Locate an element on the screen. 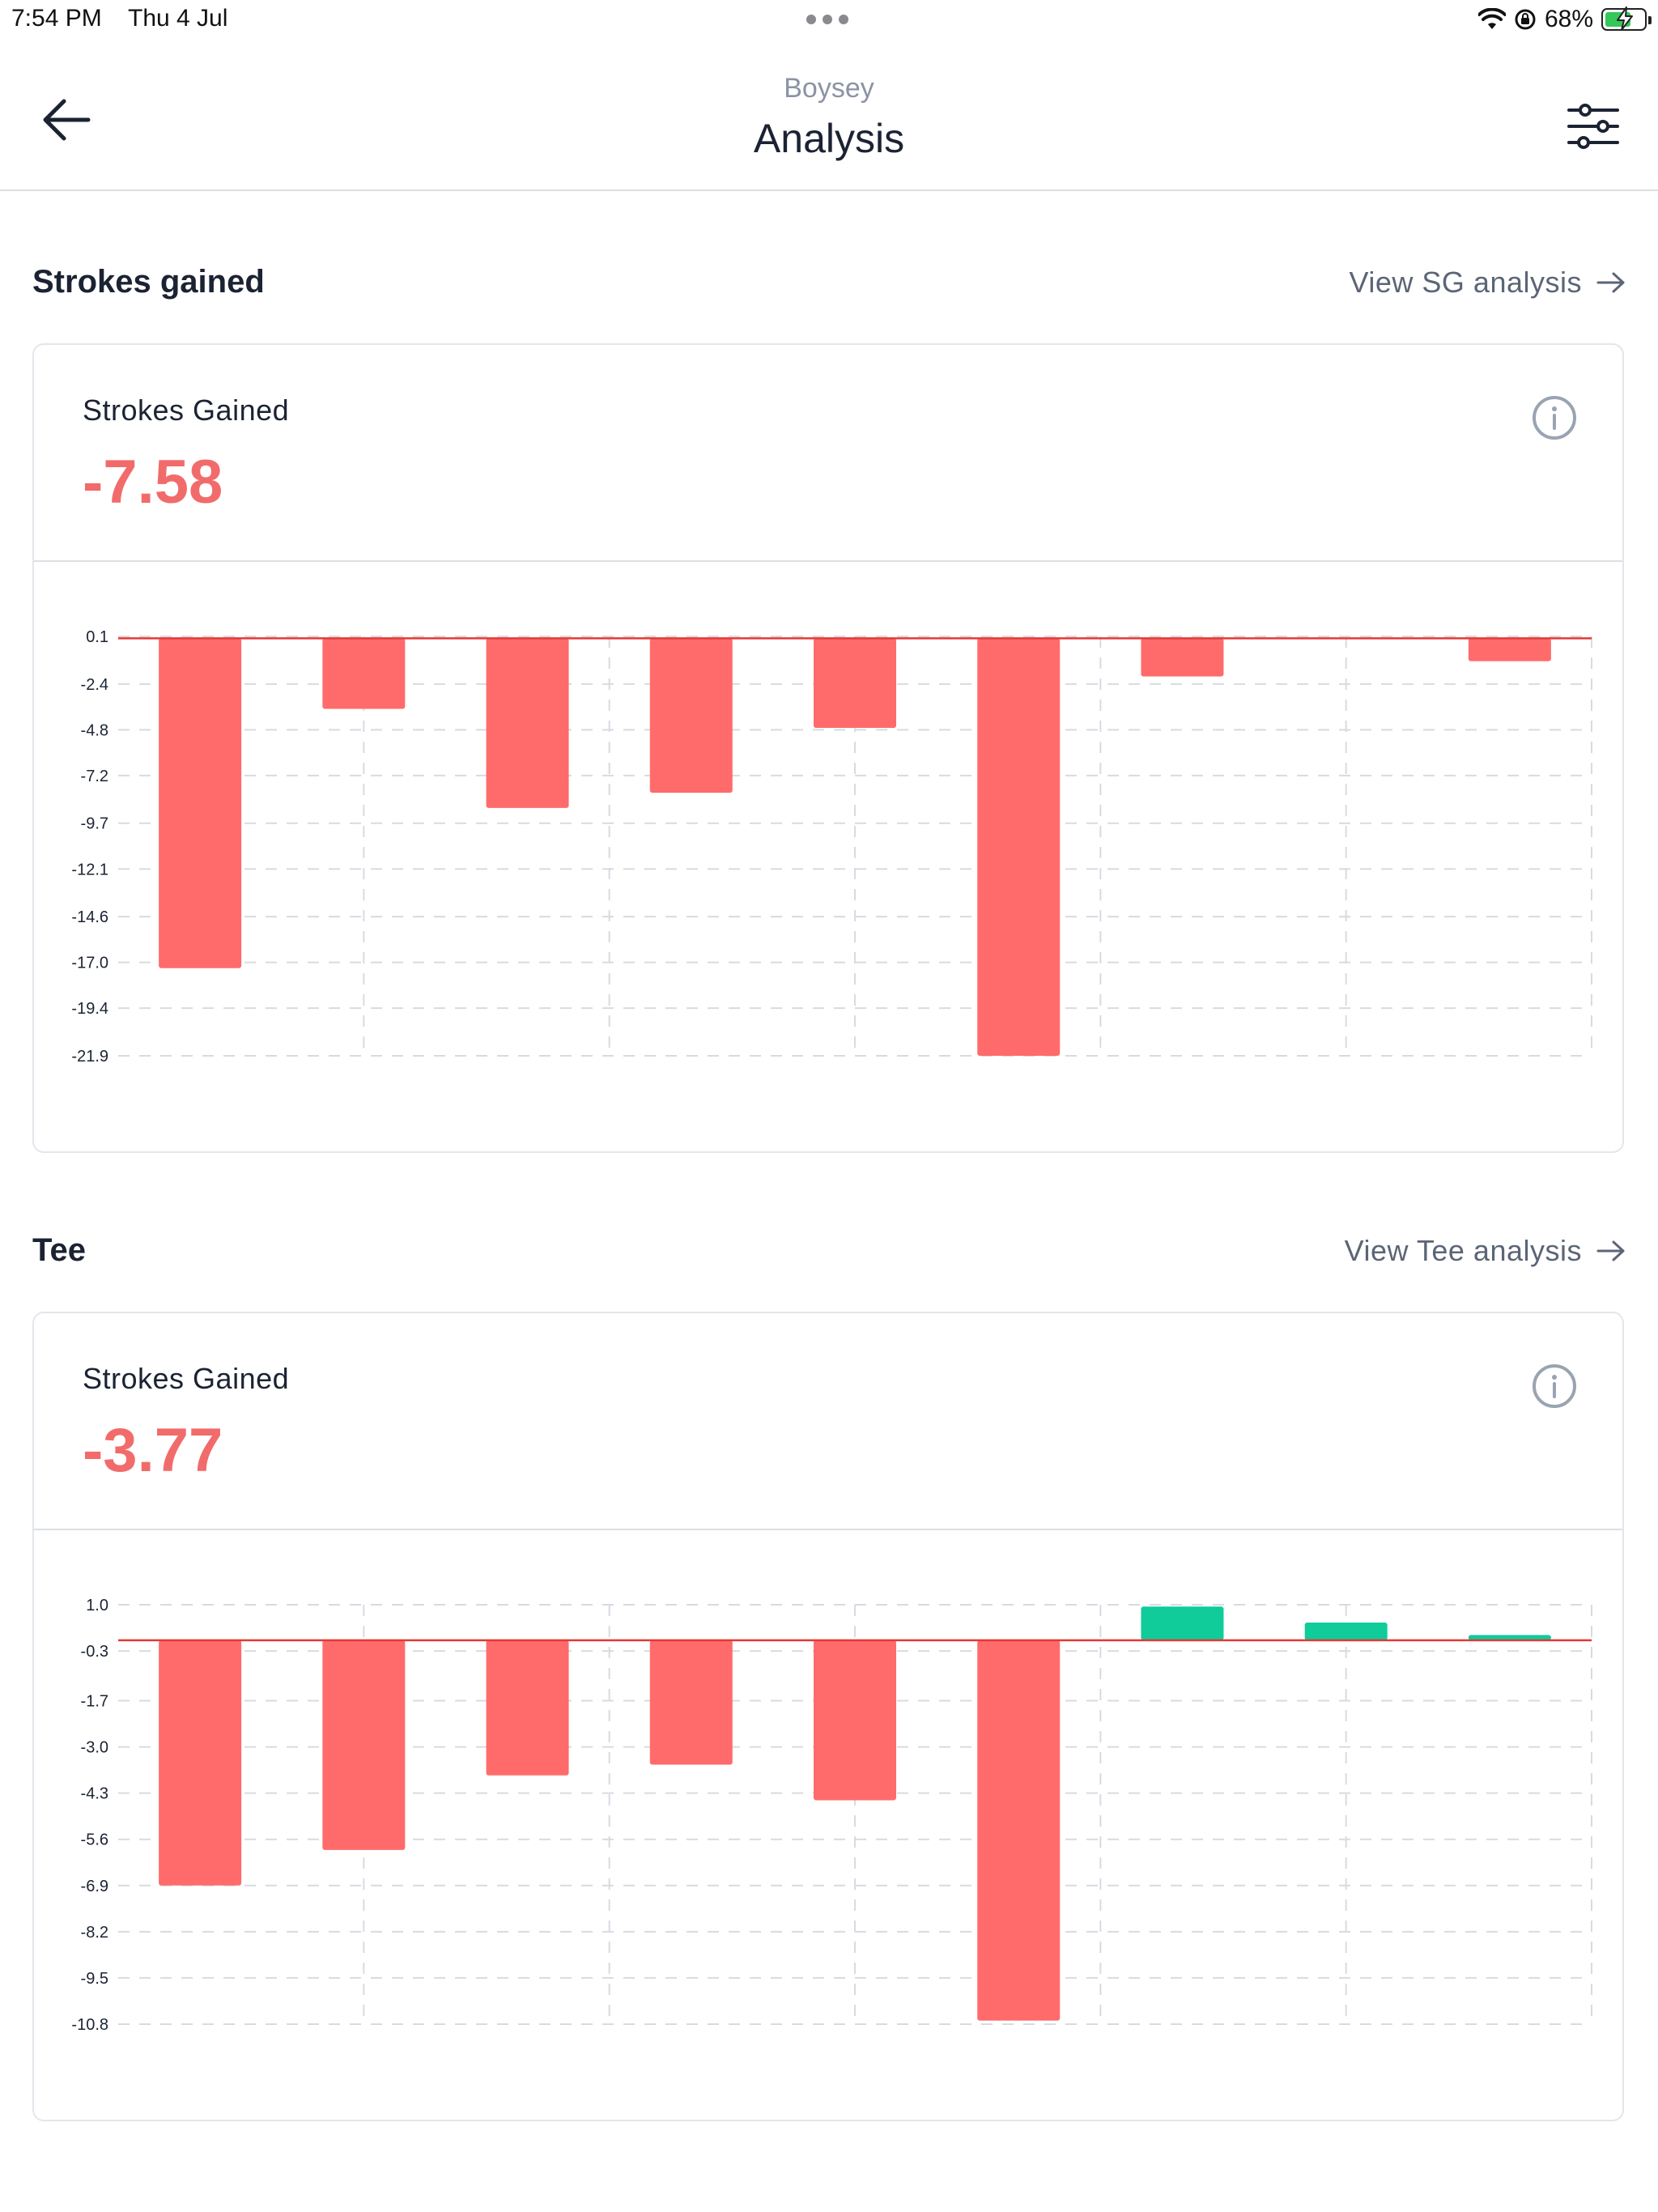 The image size is (1658, 2212). y-tick-label: -19.4 is located at coordinates (89, 1009).